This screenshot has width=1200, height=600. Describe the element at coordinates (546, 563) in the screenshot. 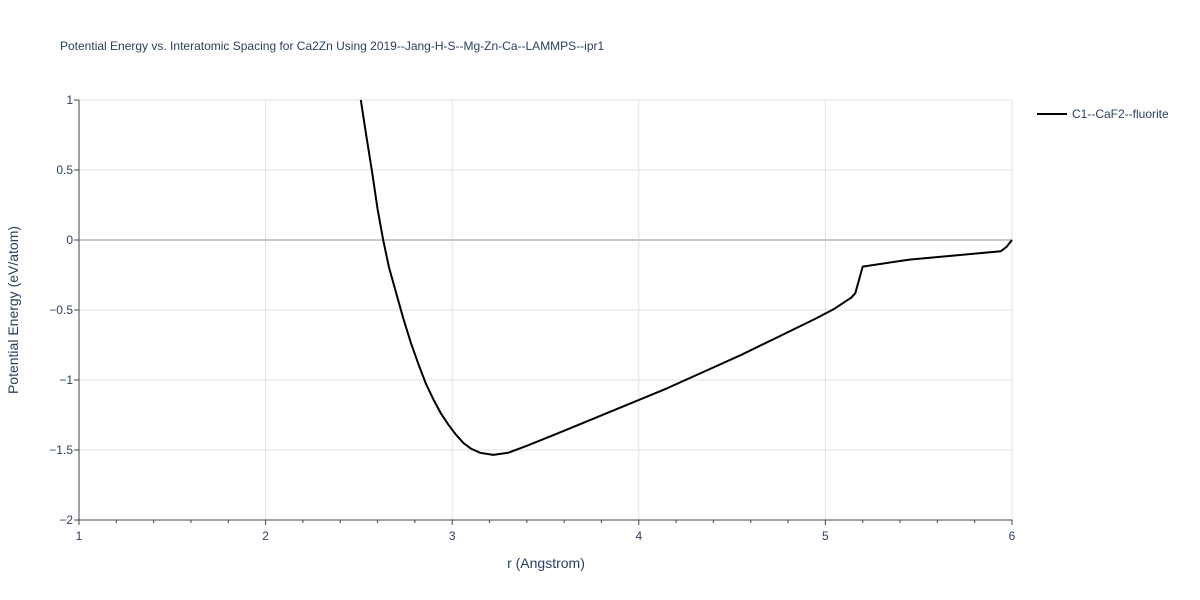

I see `x-axis-label: r (Angstrom)` at that location.